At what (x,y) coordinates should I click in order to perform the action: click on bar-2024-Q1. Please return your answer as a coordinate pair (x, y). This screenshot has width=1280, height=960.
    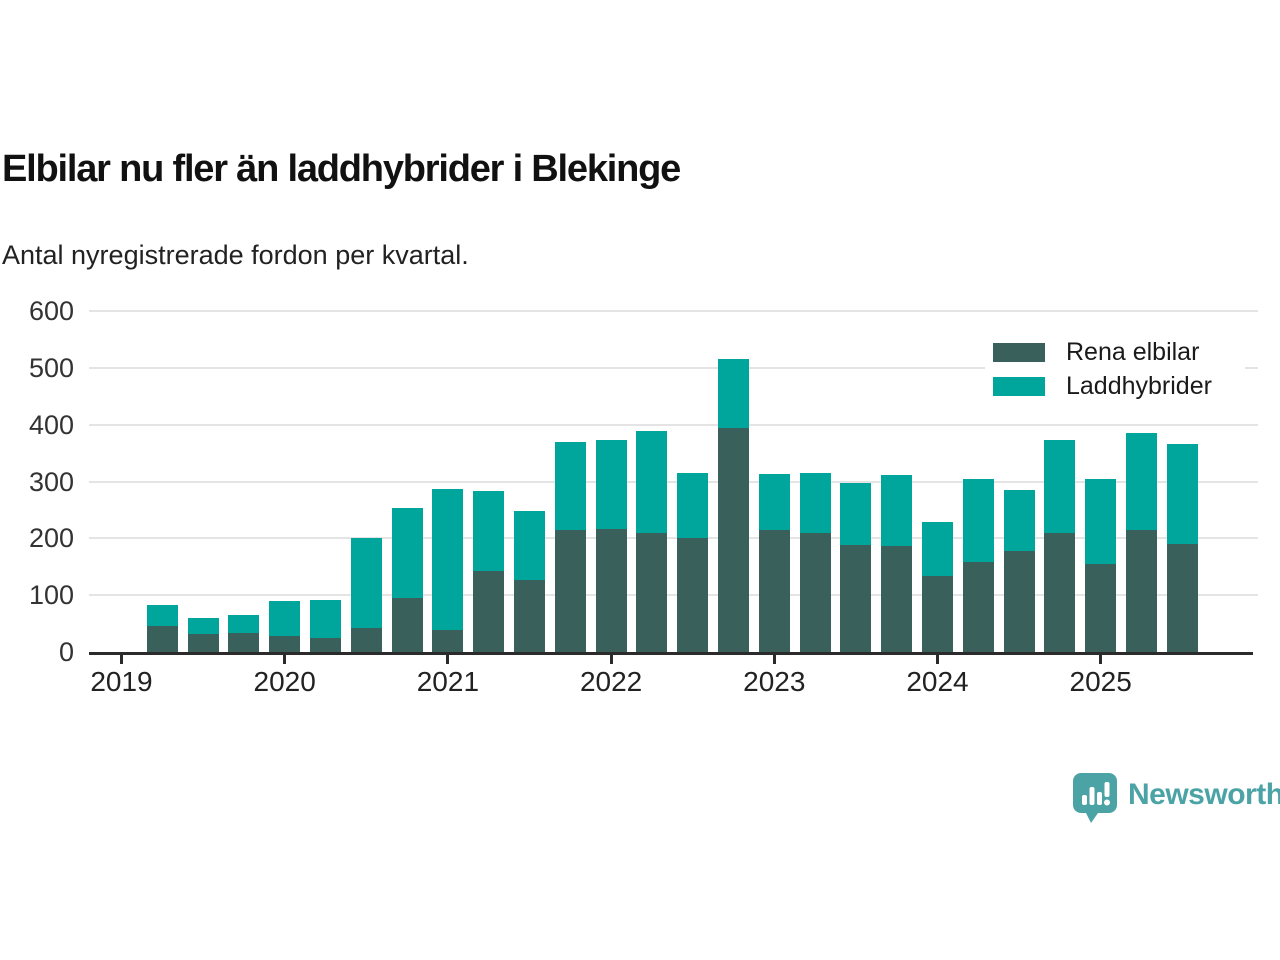
    Looking at the image, I should click on (937, 586).